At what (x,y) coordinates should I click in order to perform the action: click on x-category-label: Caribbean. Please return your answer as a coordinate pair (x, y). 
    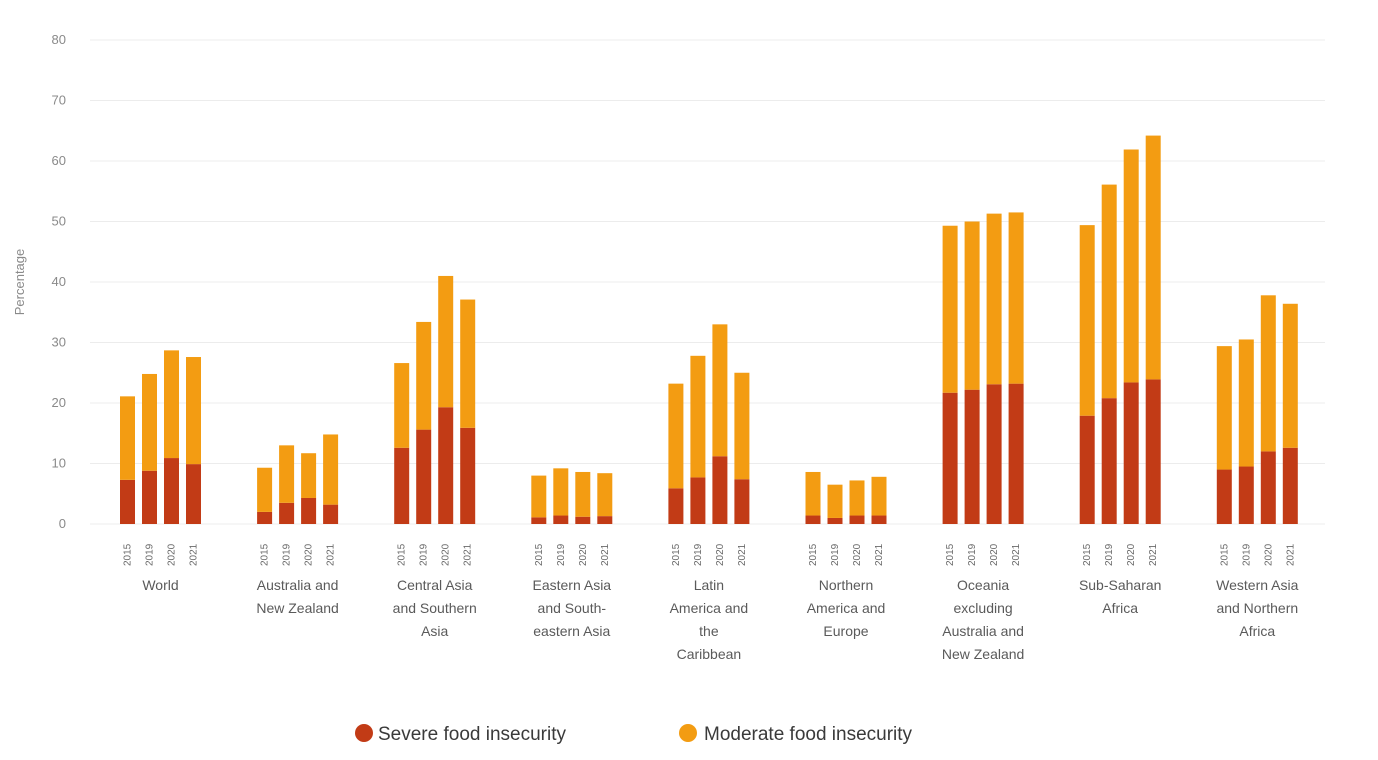
    Looking at the image, I should click on (709, 654).